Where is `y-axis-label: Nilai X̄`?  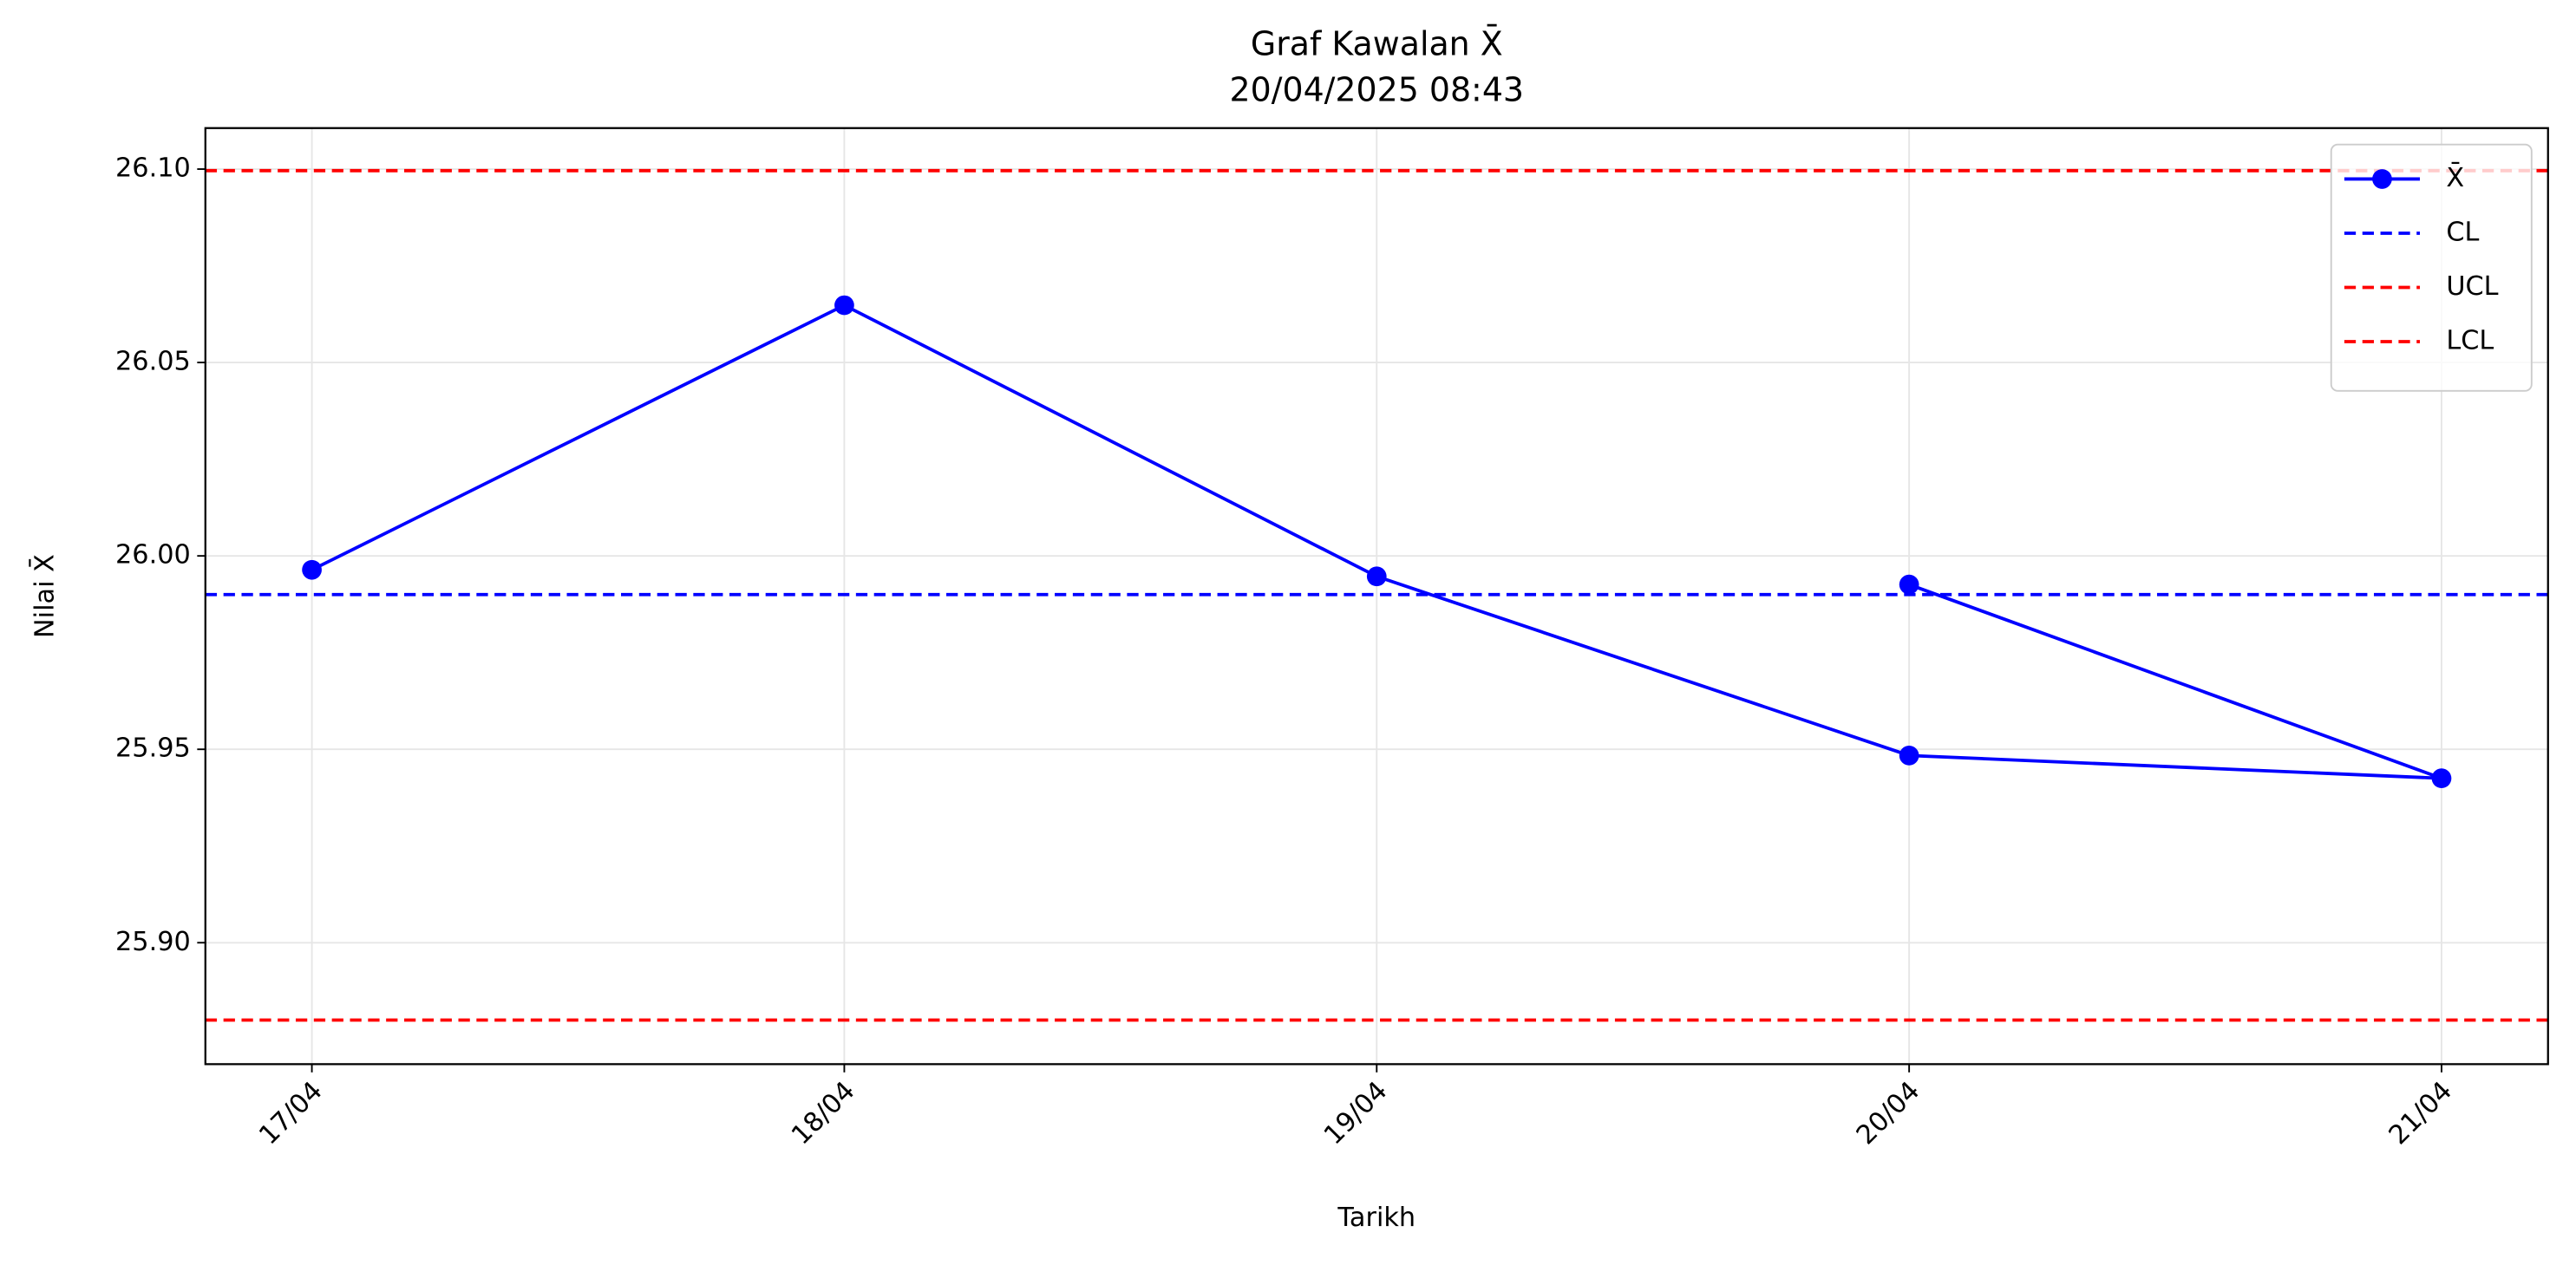 y-axis-label: Nilai X̄ is located at coordinates (45, 596).